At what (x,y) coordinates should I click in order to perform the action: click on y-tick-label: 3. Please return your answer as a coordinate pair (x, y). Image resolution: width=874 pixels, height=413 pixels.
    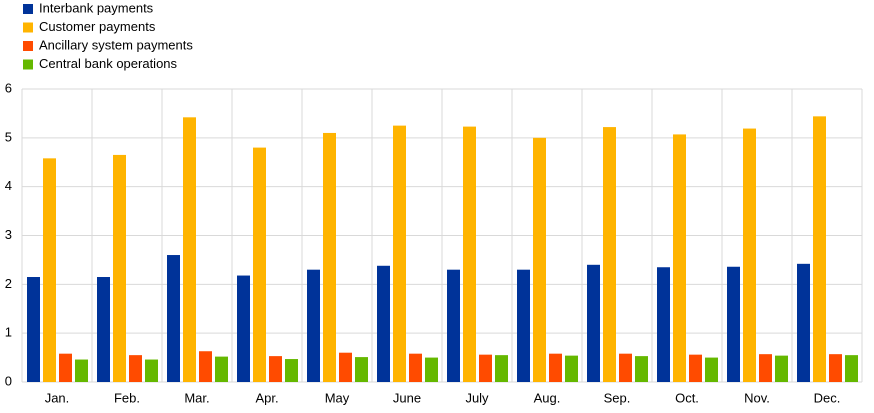
    Looking at the image, I should click on (8, 234).